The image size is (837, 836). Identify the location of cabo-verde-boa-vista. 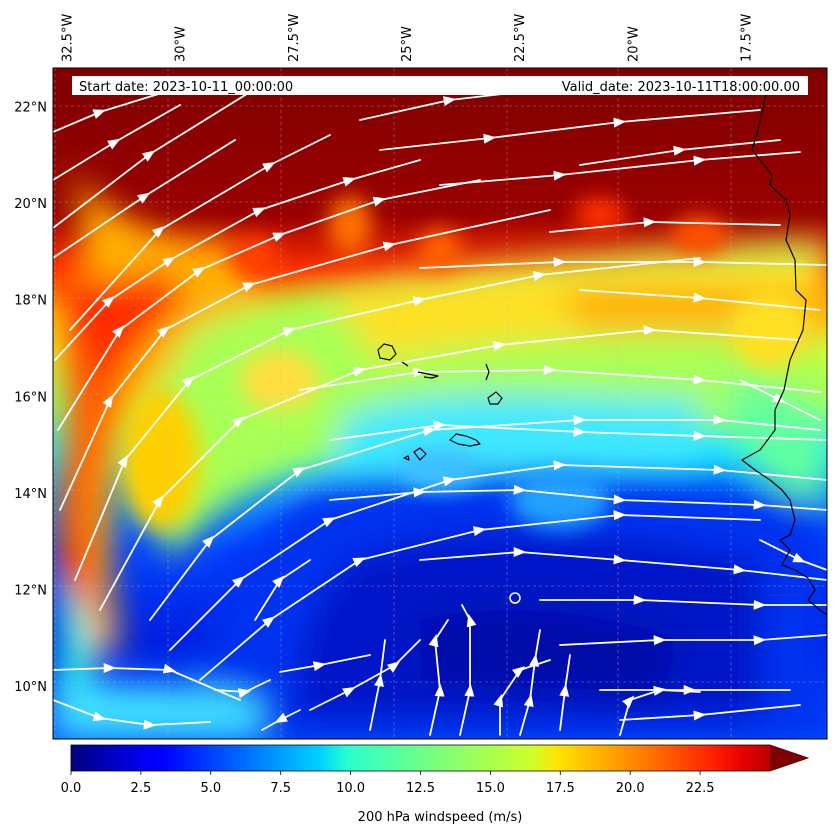
(495, 398).